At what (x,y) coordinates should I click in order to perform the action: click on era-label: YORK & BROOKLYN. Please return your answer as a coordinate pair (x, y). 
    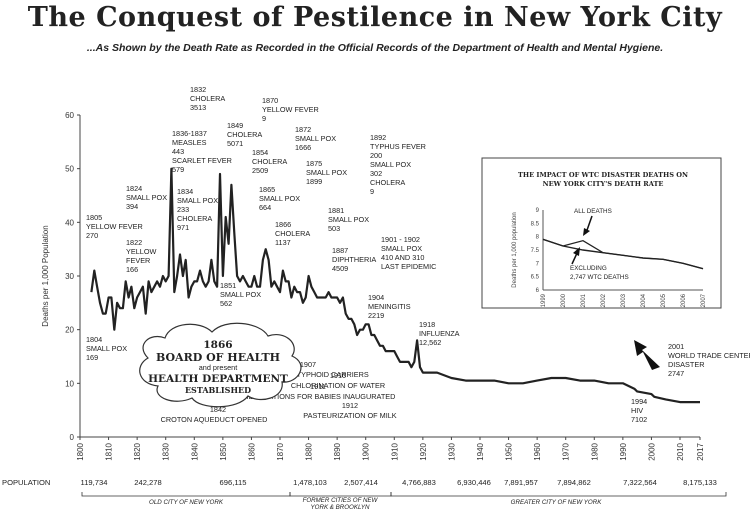
    Looking at the image, I should click on (340, 507).